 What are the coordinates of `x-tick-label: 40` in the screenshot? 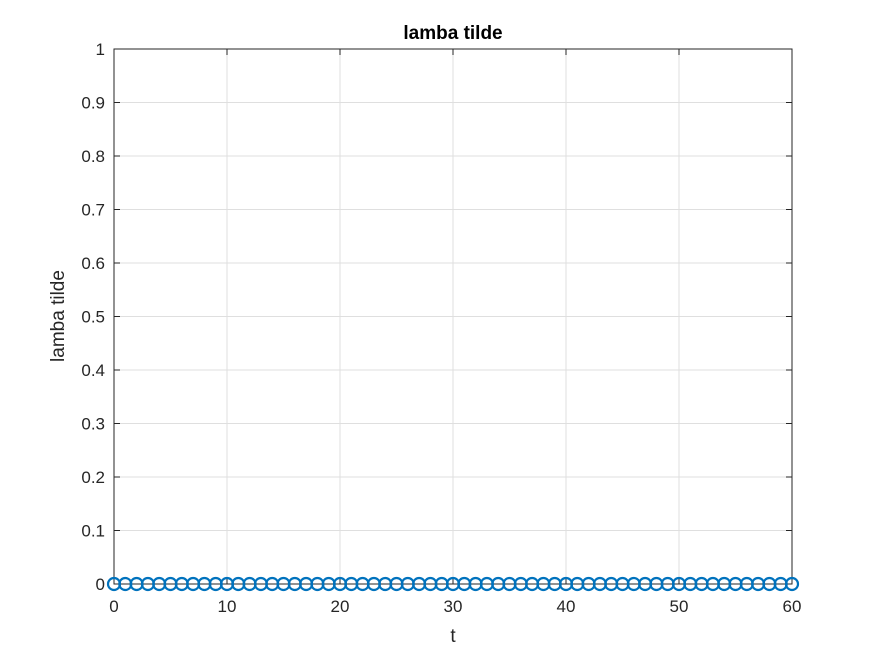 It's located at (566, 606).